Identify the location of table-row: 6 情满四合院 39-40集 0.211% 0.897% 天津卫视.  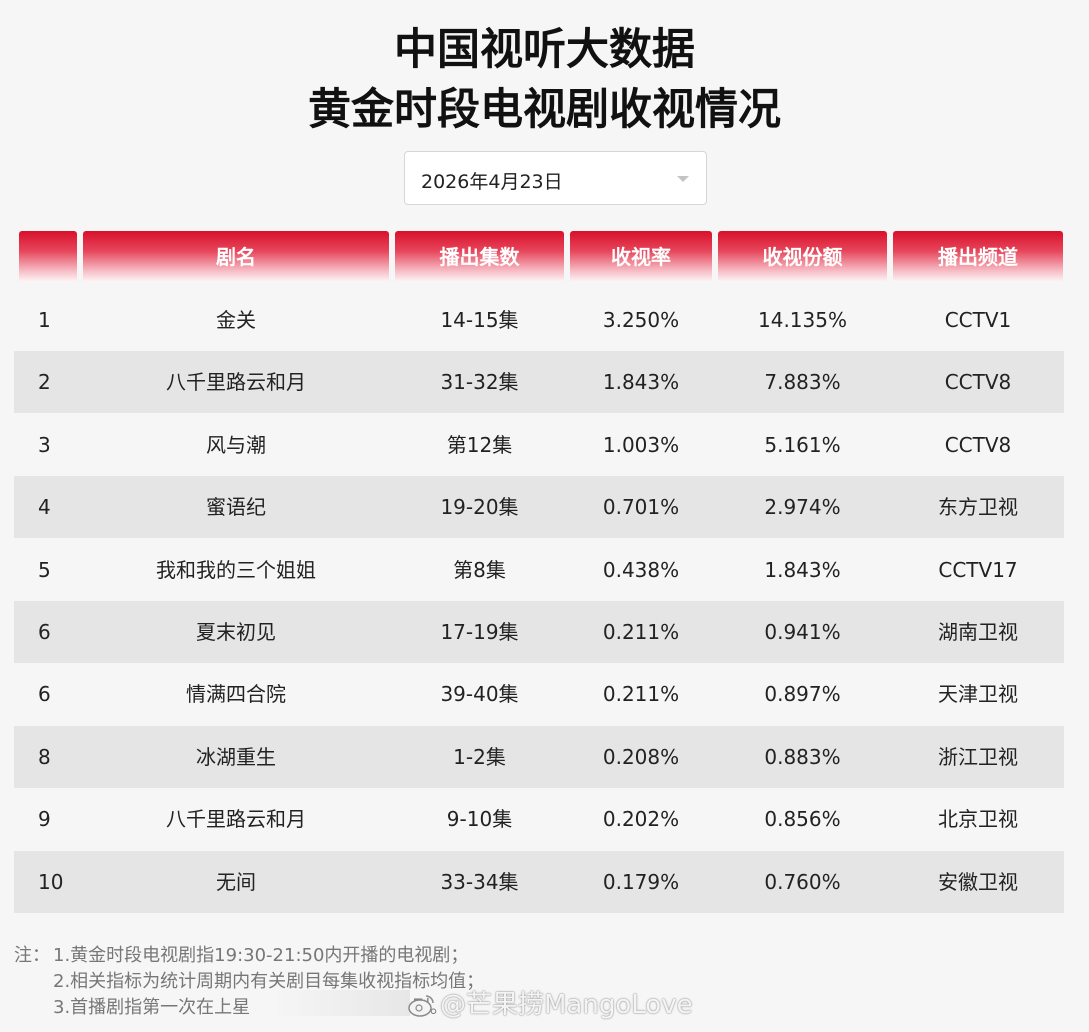
(539, 694).